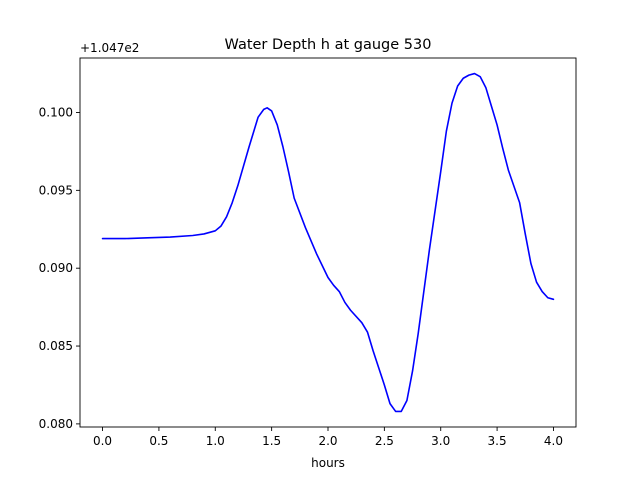 Image resolution: width=640 pixels, height=480 pixels. Describe the element at coordinates (109, 48) in the screenshot. I see `y-offset-text: +1.047e2` at that location.